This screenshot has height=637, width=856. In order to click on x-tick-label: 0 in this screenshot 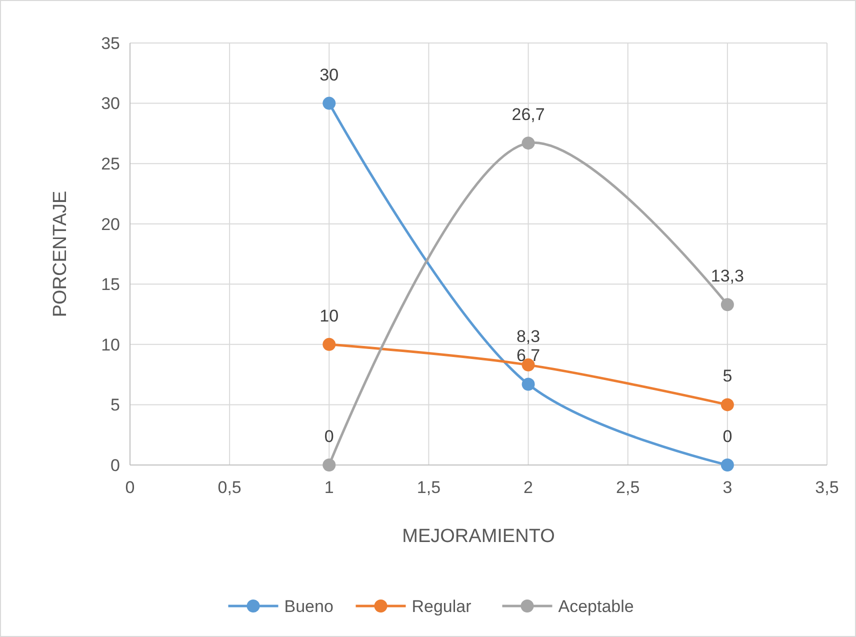, I will do `click(130, 487)`.